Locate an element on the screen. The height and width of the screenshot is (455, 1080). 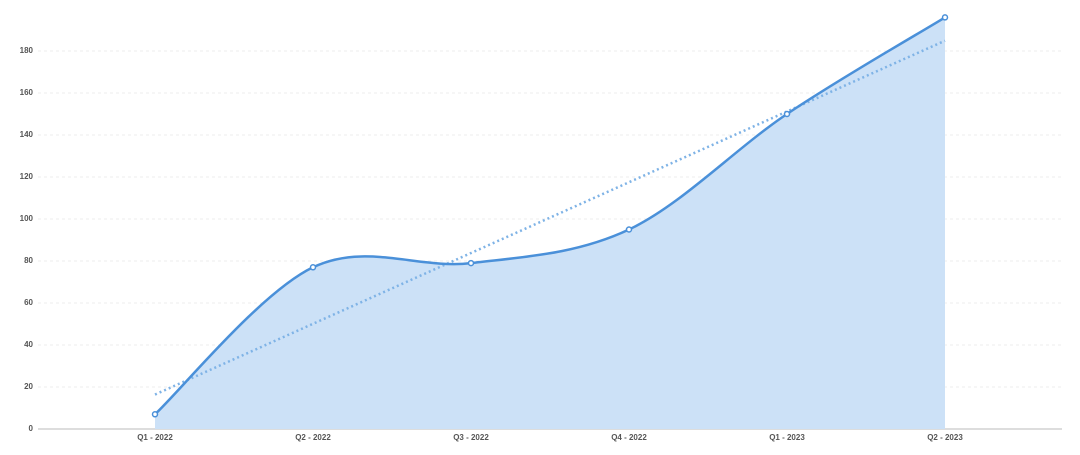
y-tick-label: 160 is located at coordinates (27, 92).